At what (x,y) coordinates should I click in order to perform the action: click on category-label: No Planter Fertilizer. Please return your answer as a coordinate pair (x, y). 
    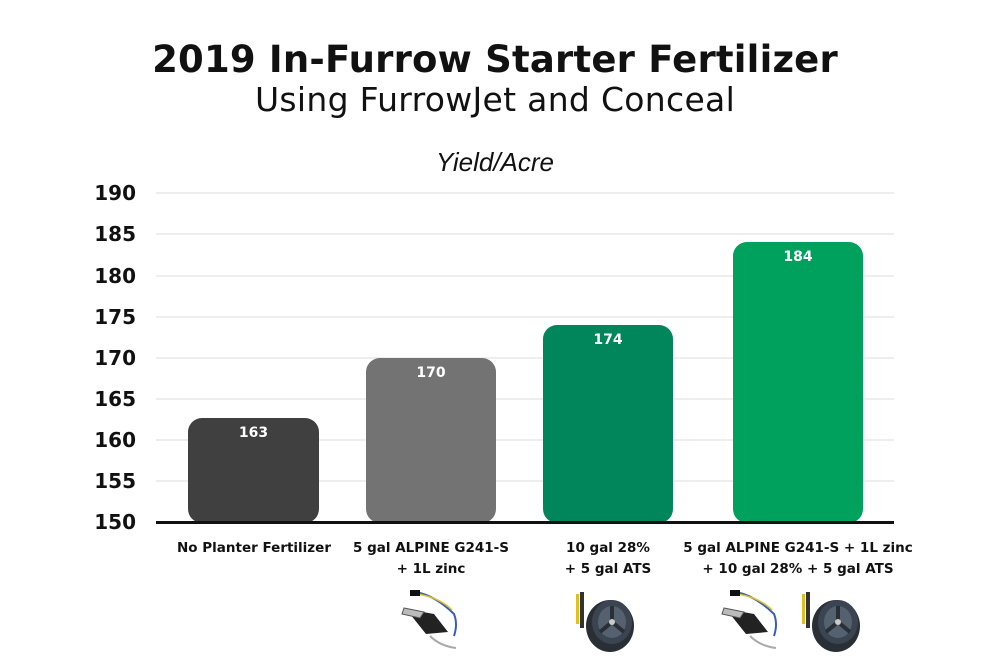
    Looking at the image, I should click on (254, 548).